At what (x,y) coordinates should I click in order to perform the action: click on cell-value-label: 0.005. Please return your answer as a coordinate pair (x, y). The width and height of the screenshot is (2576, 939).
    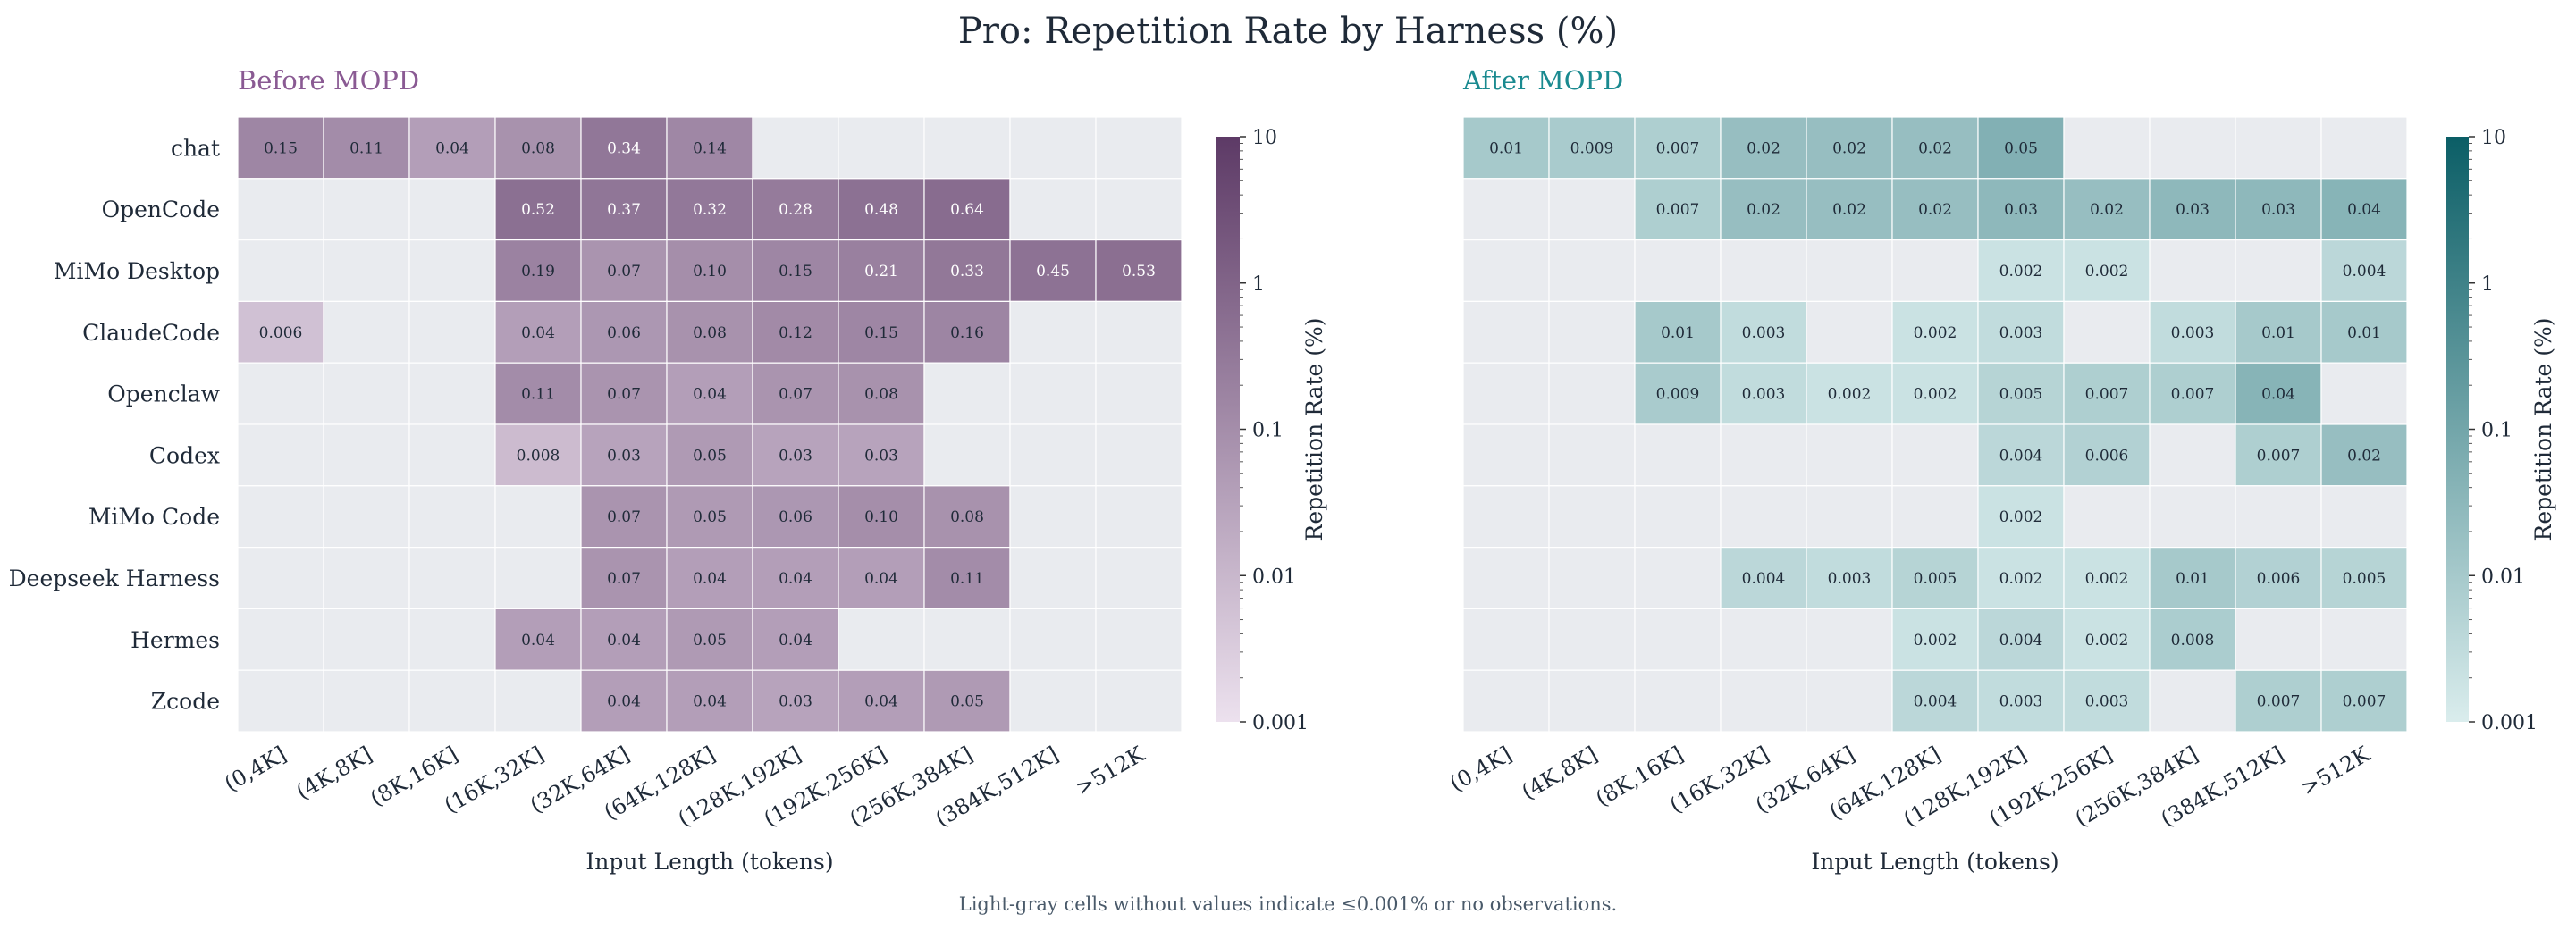
    Looking at the image, I should click on (1936, 579).